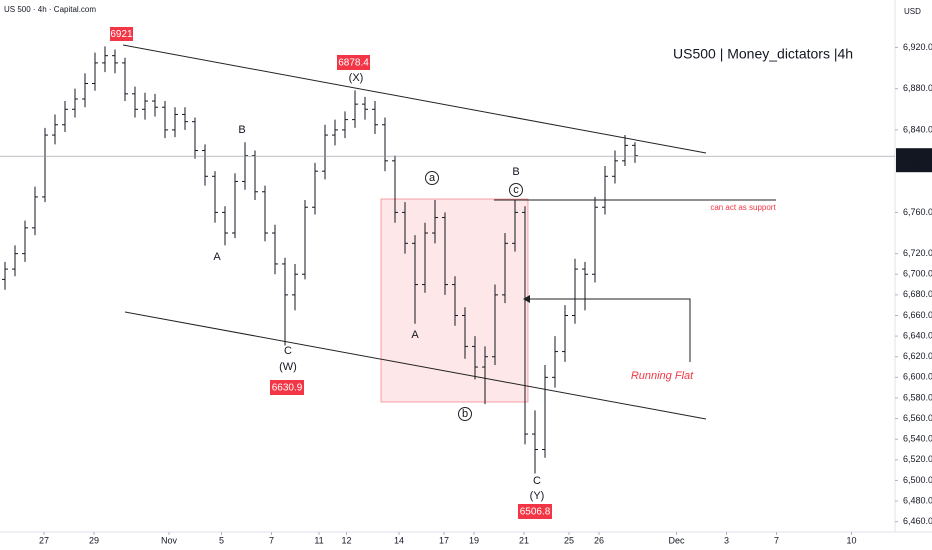 This screenshot has height=550, width=932. I want to click on wave-label: b, so click(465, 414).